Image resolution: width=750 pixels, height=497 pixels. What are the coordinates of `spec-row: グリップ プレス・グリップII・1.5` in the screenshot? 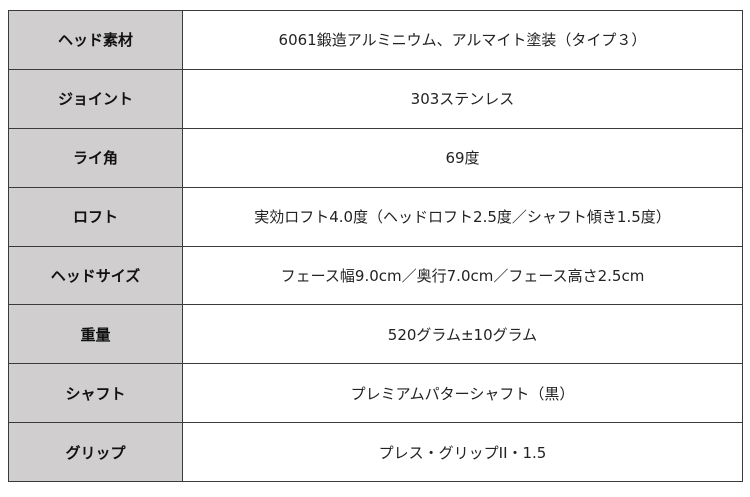 It's located at (375, 452).